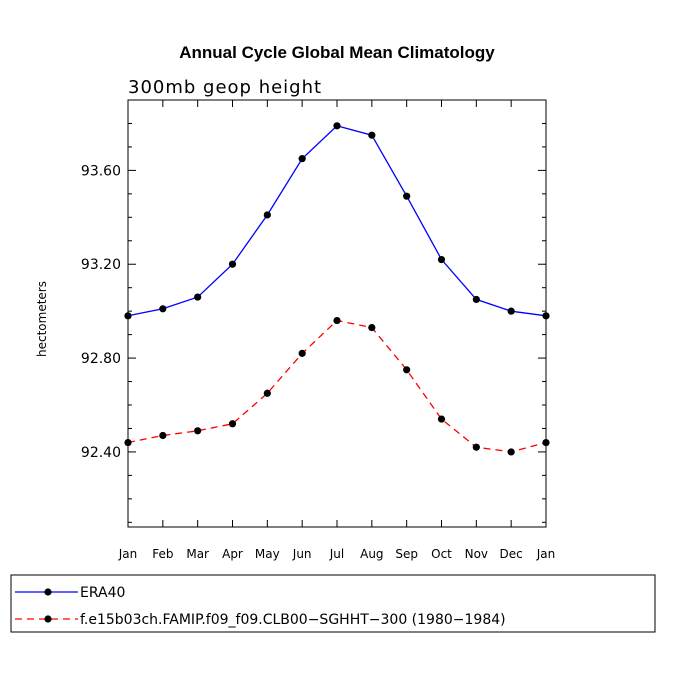  What do you see at coordinates (337, 52) in the screenshot?
I see `chart-title: Annual Cycle Global Mean Climatology` at bounding box center [337, 52].